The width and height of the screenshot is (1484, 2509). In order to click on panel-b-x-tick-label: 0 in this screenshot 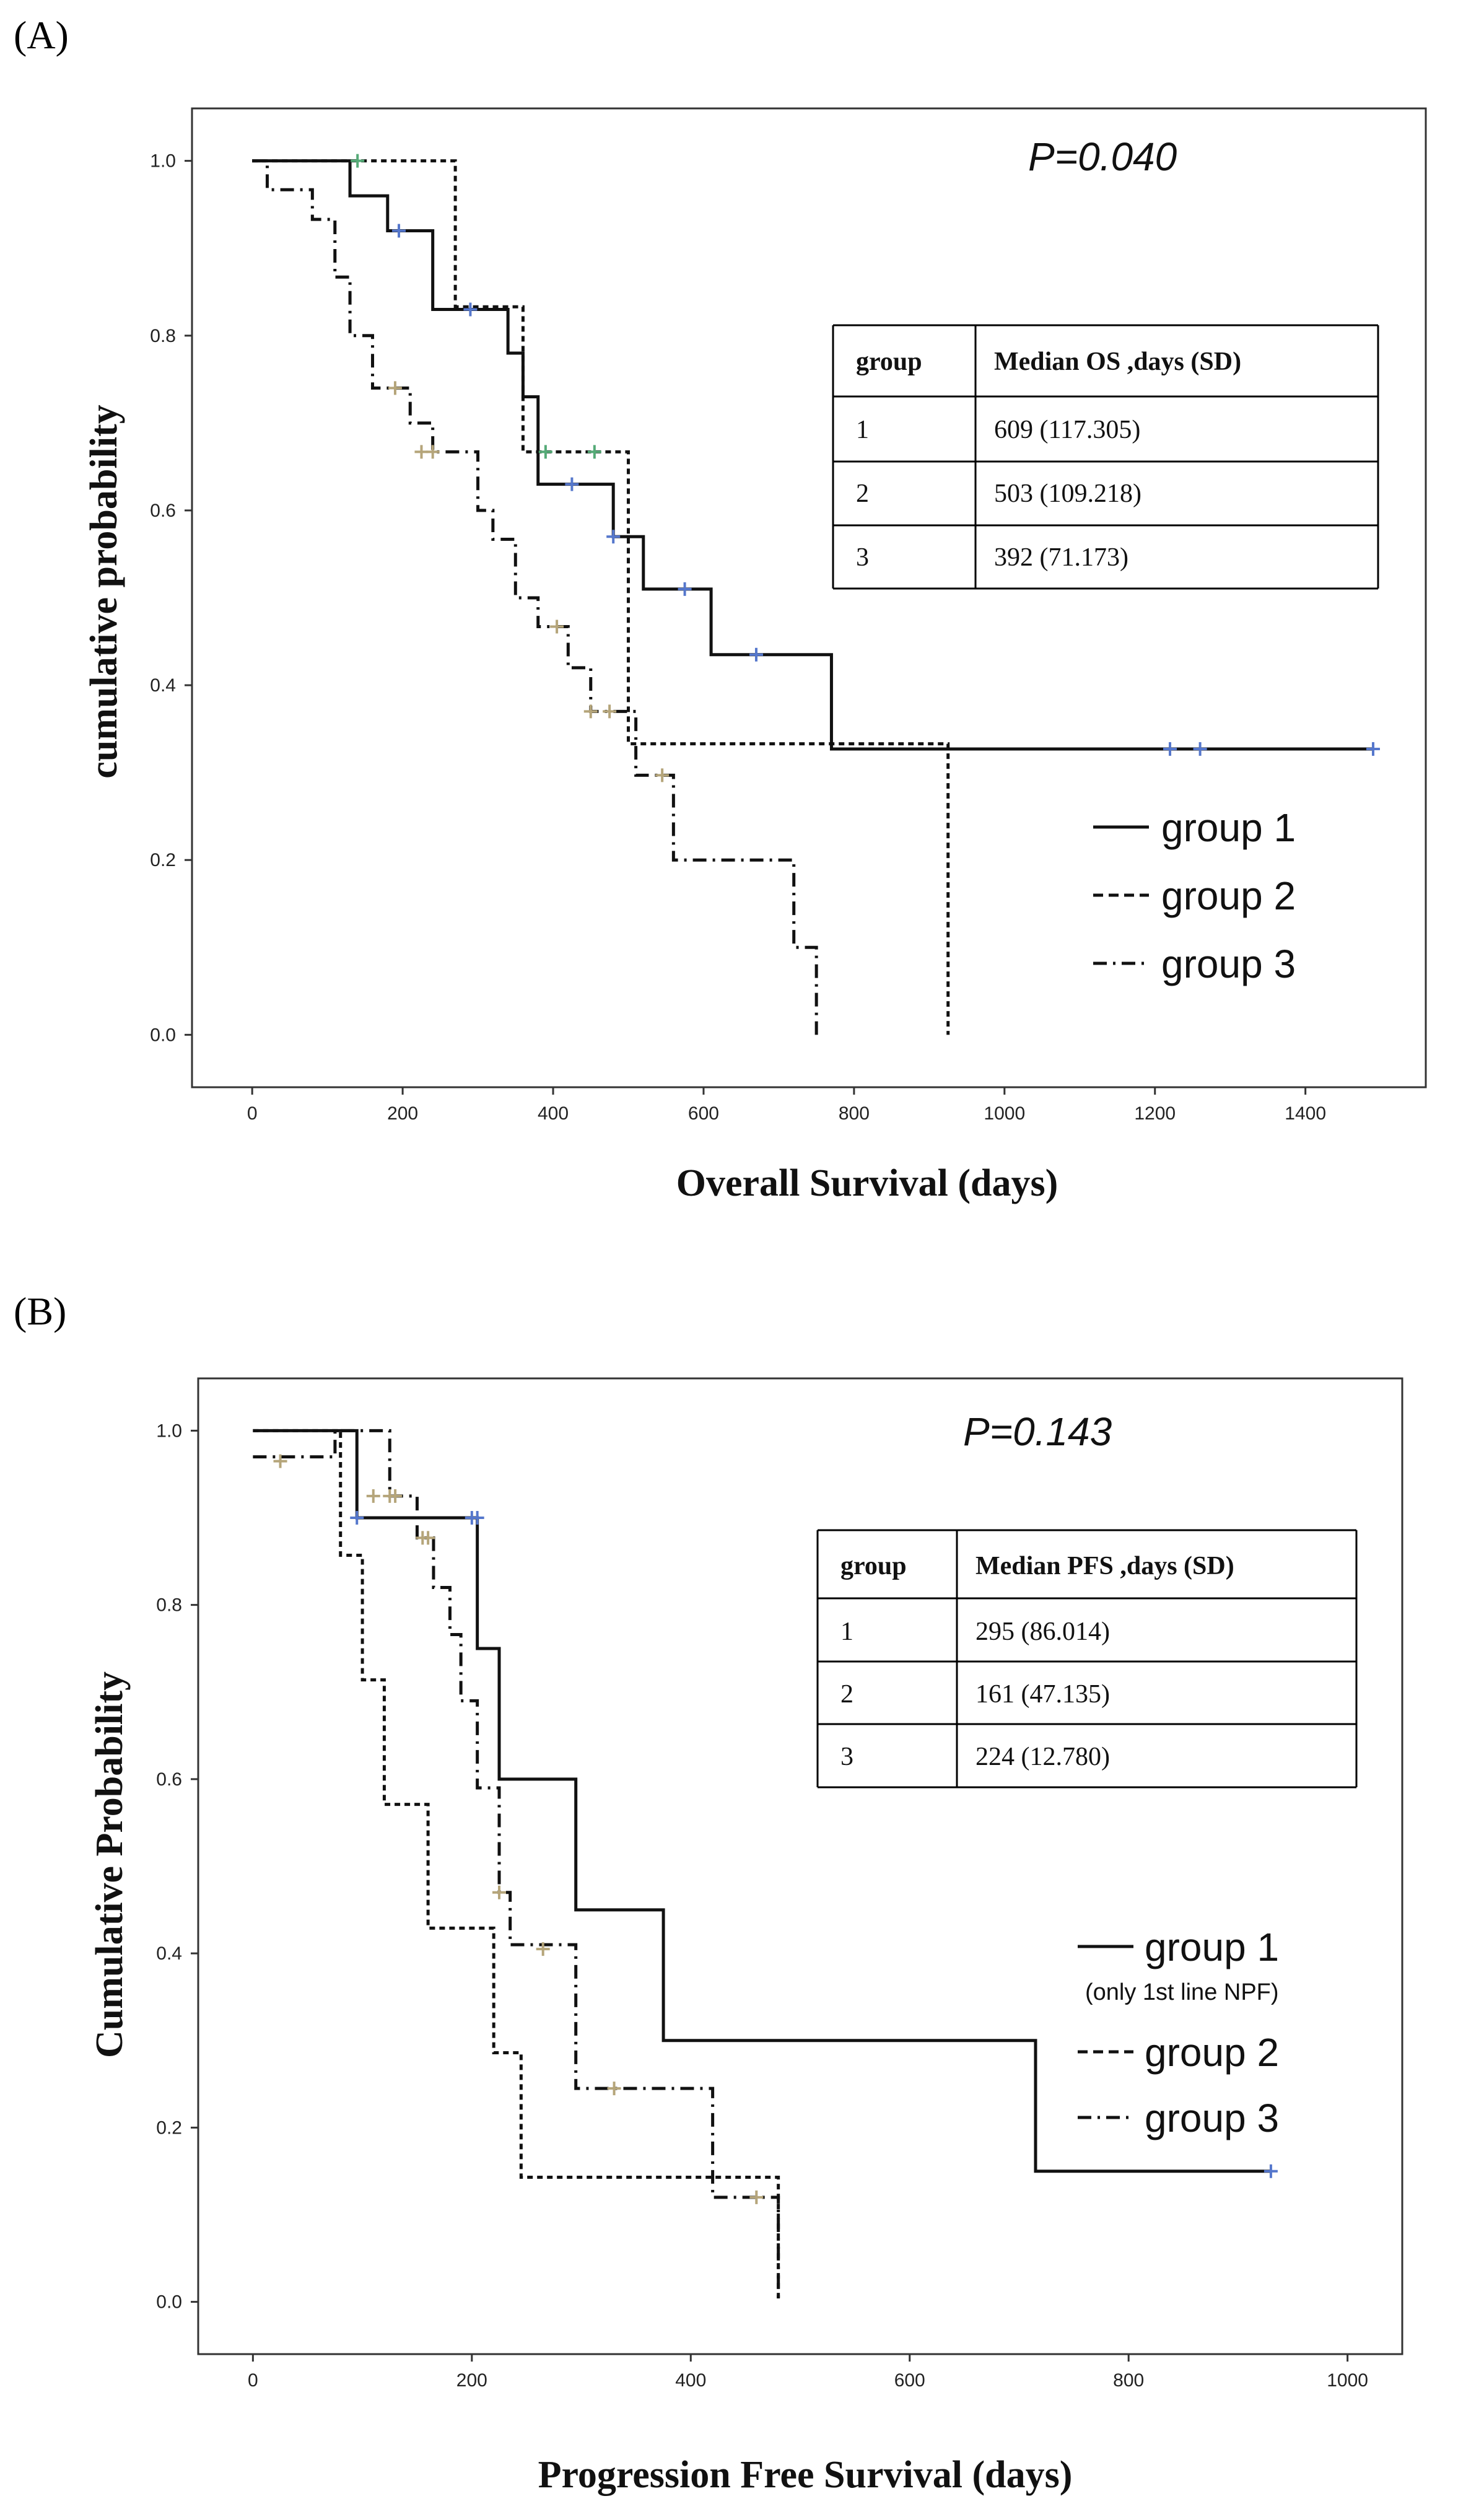, I will do `click(253, 2380)`.